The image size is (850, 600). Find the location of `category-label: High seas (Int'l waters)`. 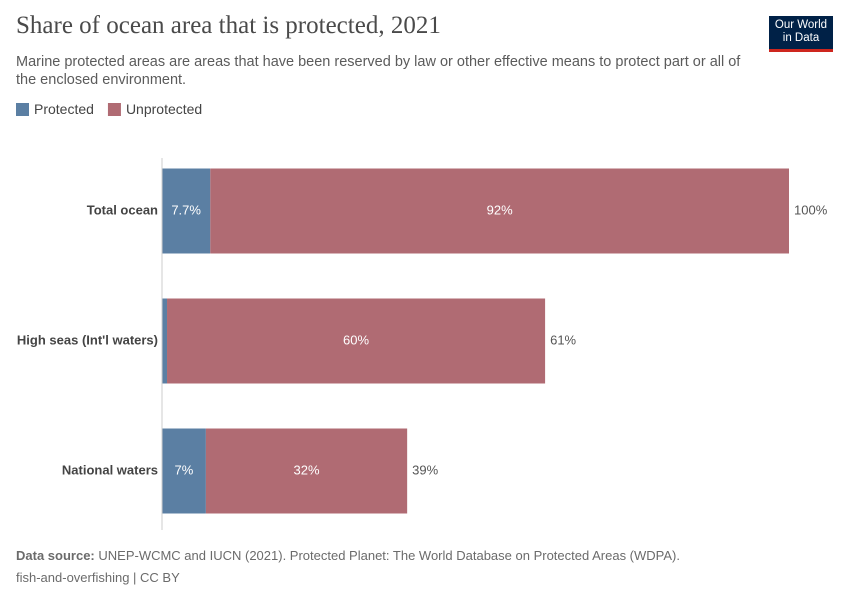

category-label: High seas (Int'l waters) is located at coordinates (87, 339).